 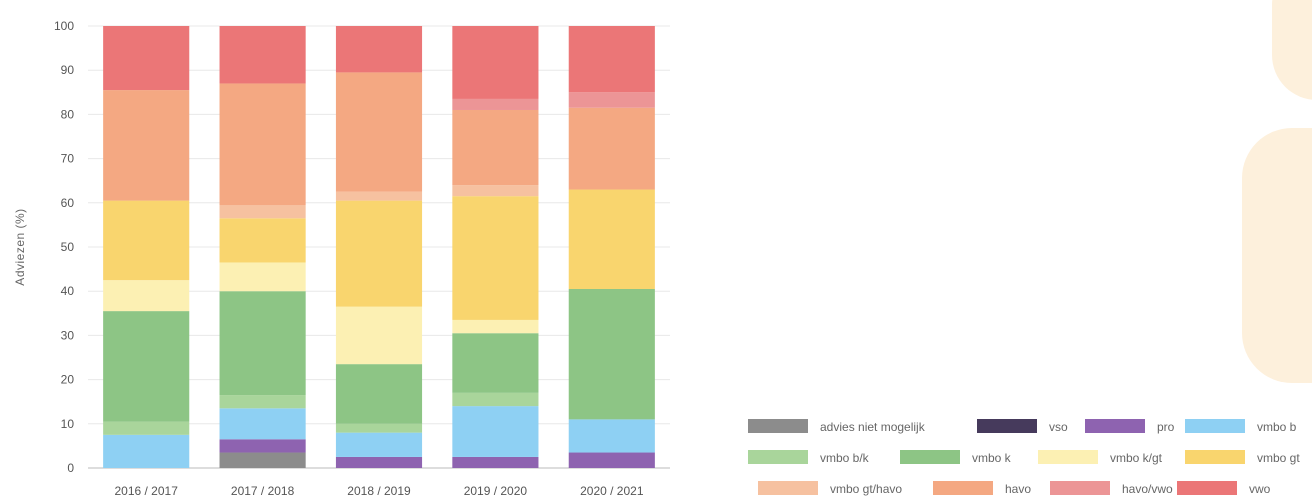 What do you see at coordinates (263, 491) in the screenshot?
I see `x-tick-label: 2017 / 2018` at bounding box center [263, 491].